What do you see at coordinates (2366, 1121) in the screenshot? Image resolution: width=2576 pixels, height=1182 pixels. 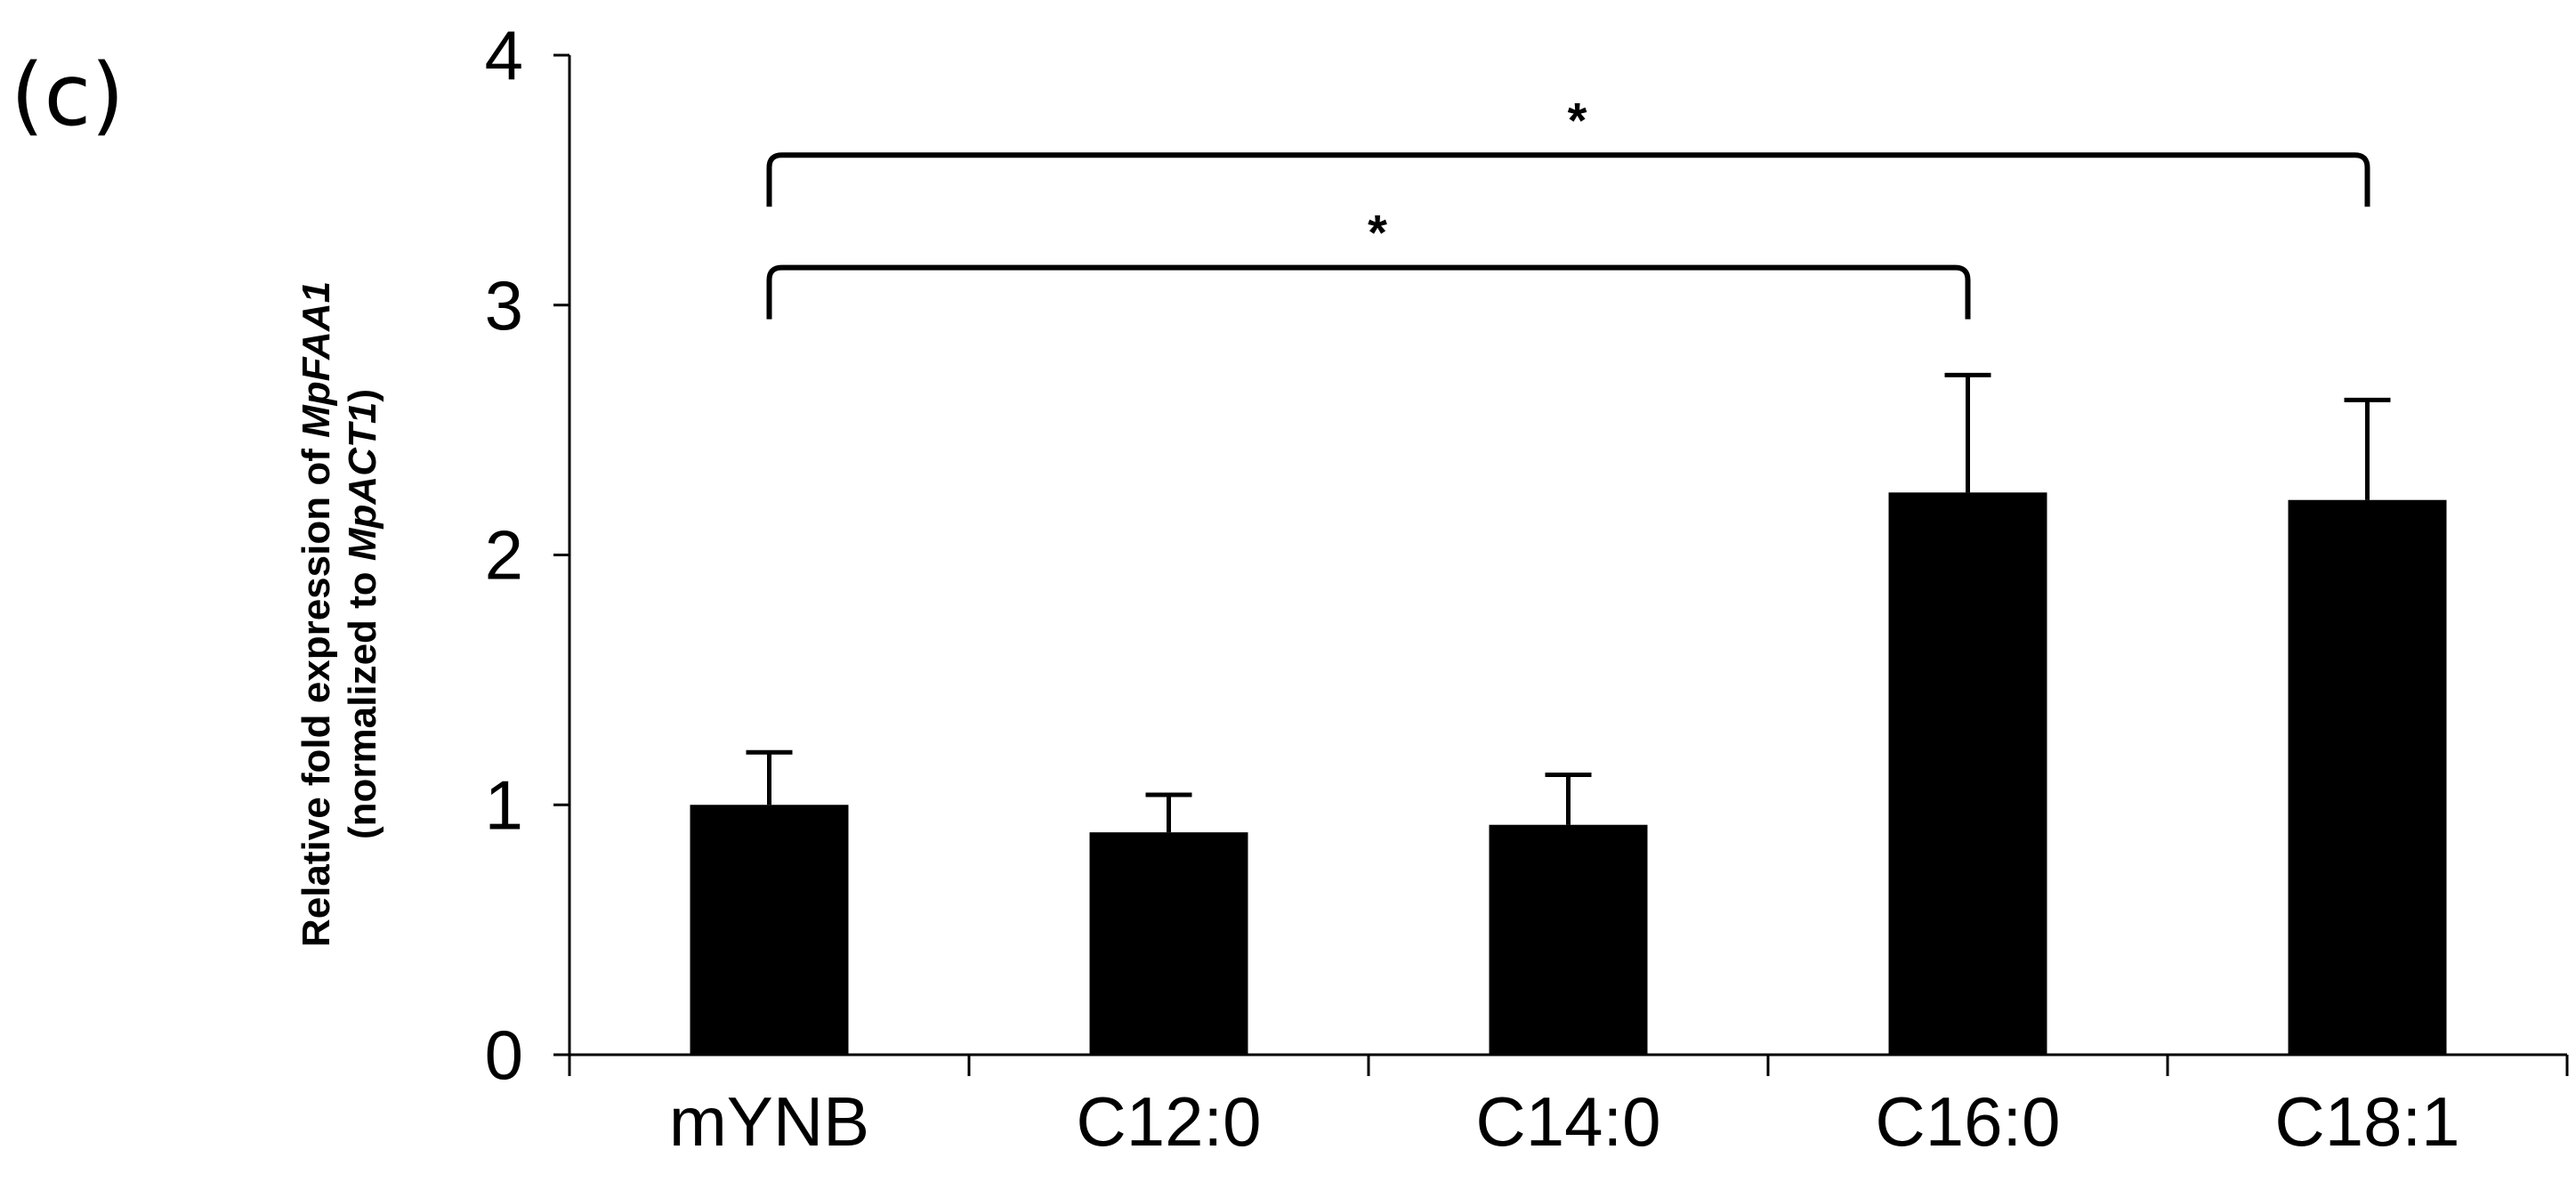 I see `x-tick-label: C18:1` at bounding box center [2366, 1121].